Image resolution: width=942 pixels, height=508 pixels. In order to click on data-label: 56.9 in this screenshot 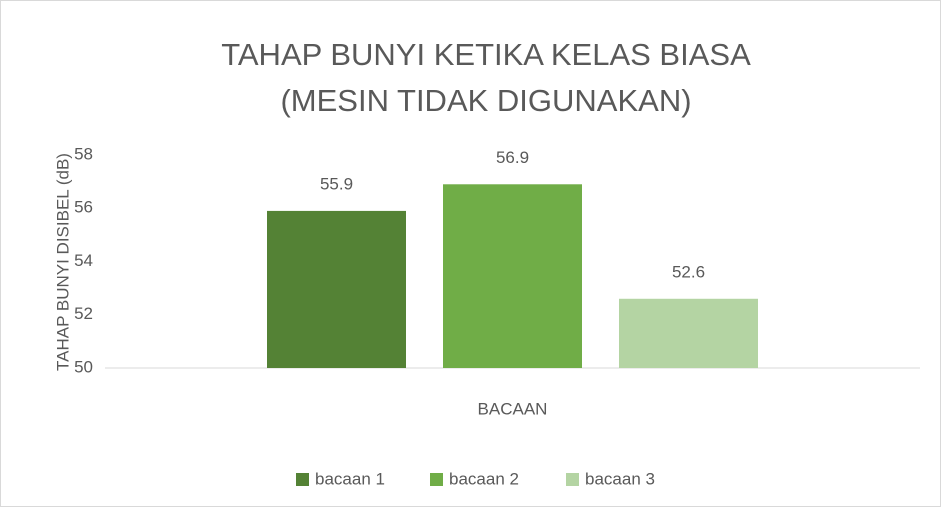, I will do `click(512, 157)`.